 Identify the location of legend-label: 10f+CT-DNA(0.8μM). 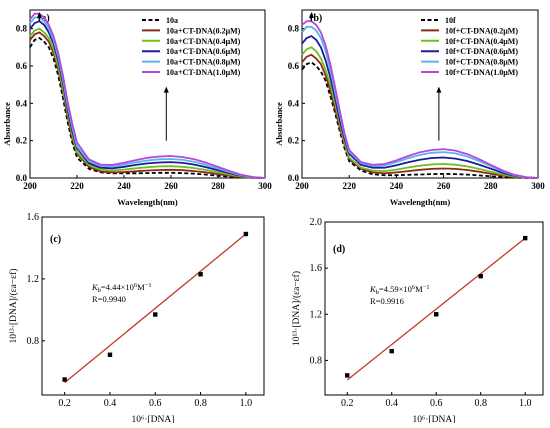
(481, 62).